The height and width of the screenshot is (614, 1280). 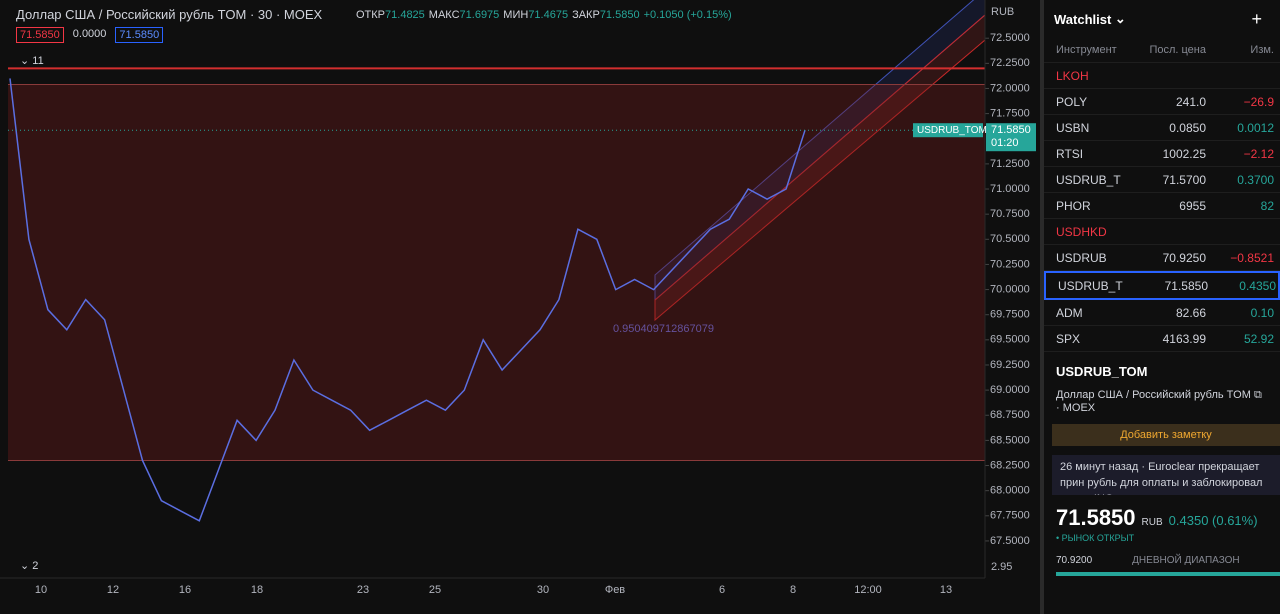 I want to click on countdown: 01:20, so click(x=1005, y=143).